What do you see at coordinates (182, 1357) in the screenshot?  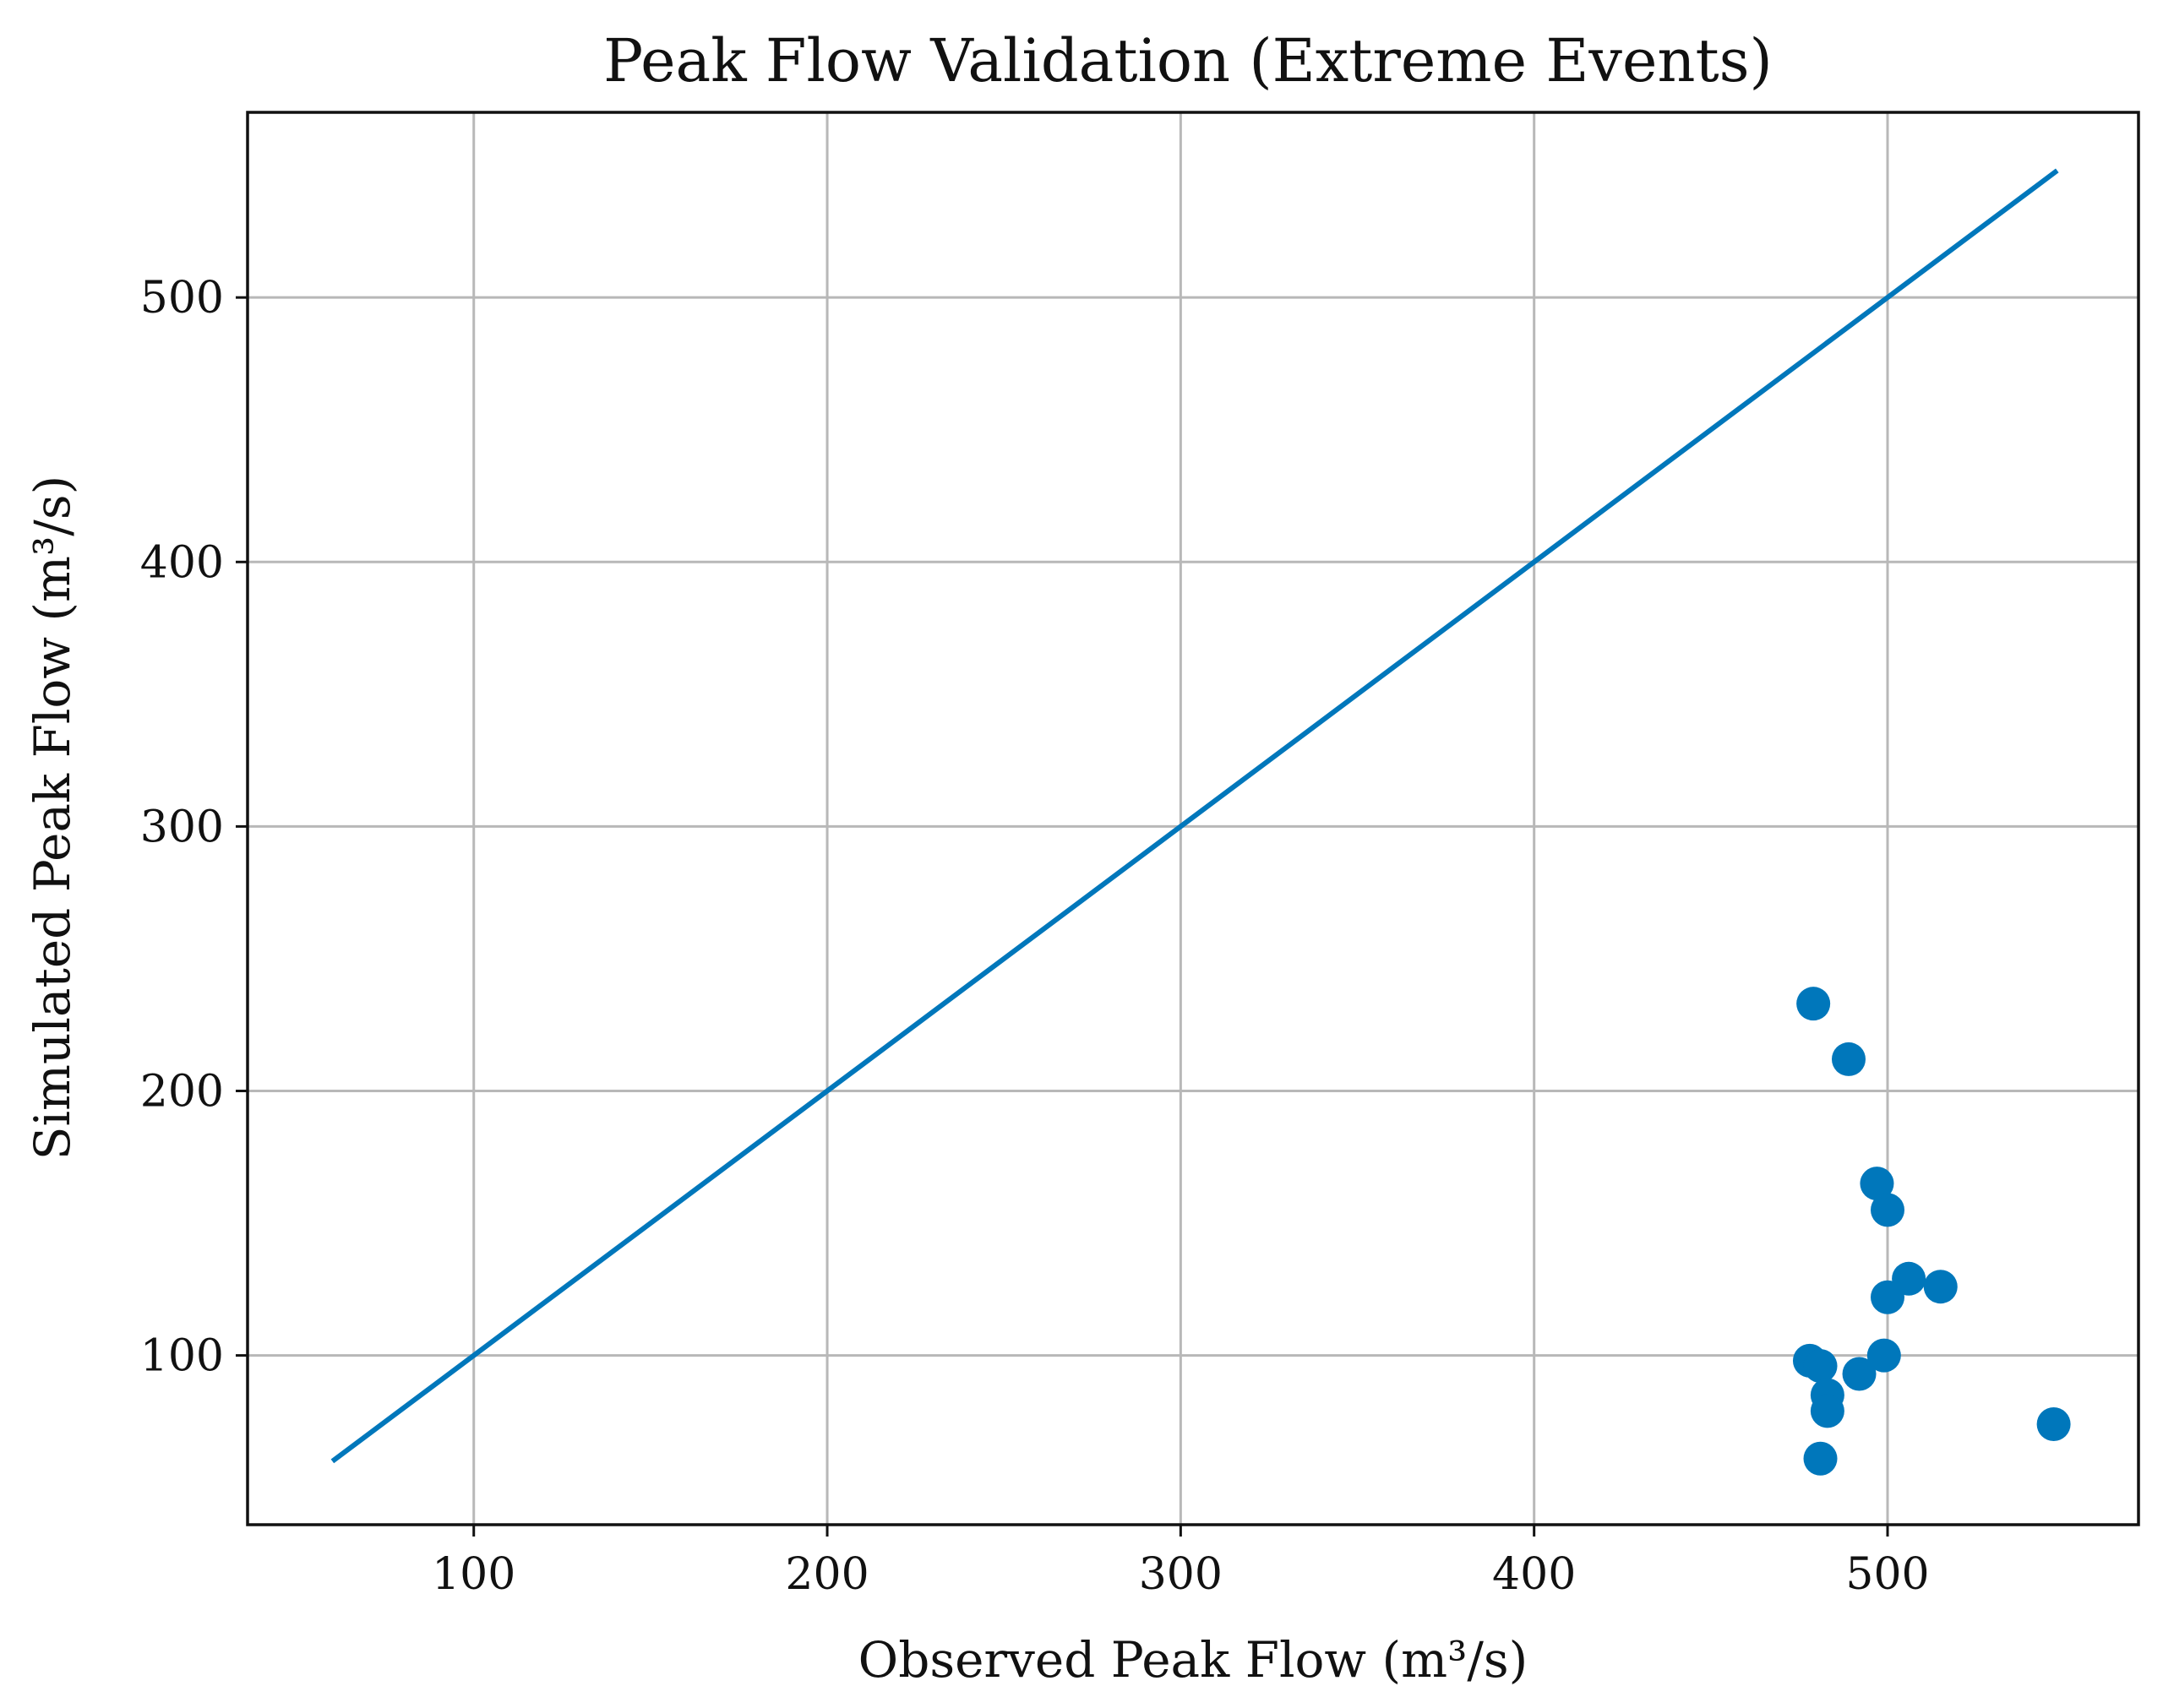 I see `y-tick-label: 100` at bounding box center [182, 1357].